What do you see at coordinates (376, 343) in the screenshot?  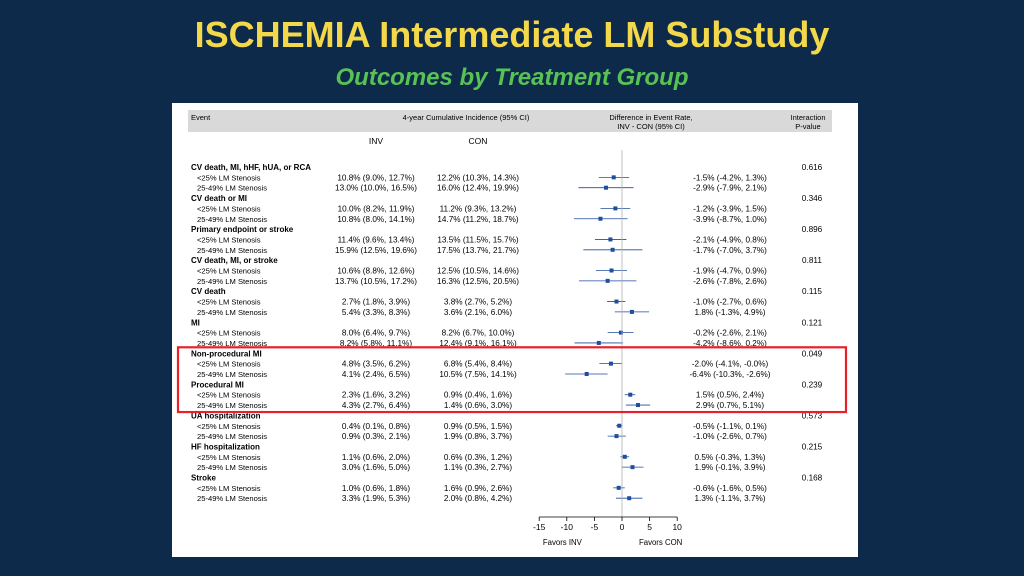 I see `inv-incidence: 8.2% (5.8%, 11.1%)` at bounding box center [376, 343].